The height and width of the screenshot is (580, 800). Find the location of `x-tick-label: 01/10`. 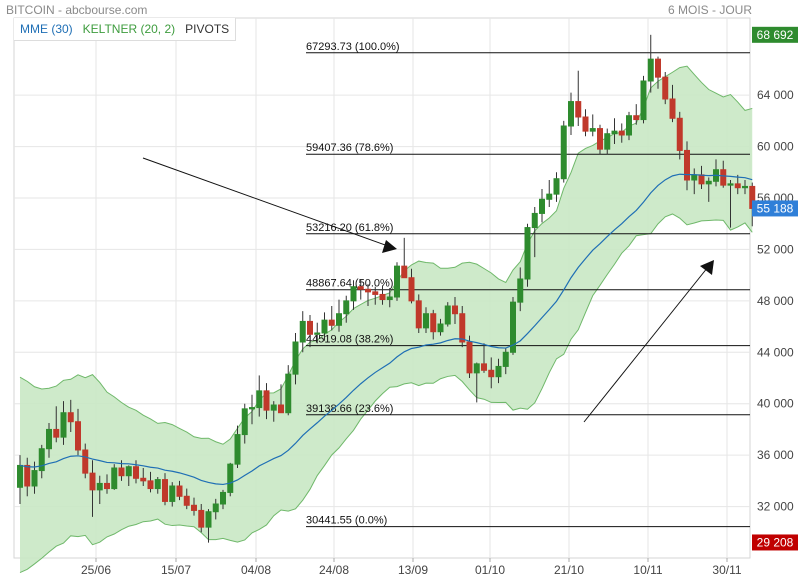

x-tick-label: 01/10 is located at coordinates (490, 570).